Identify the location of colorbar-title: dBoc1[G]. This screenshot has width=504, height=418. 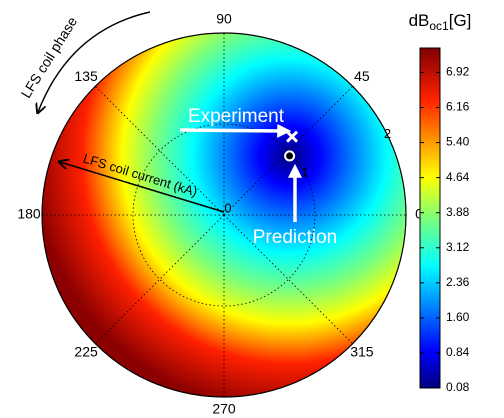
(440, 22).